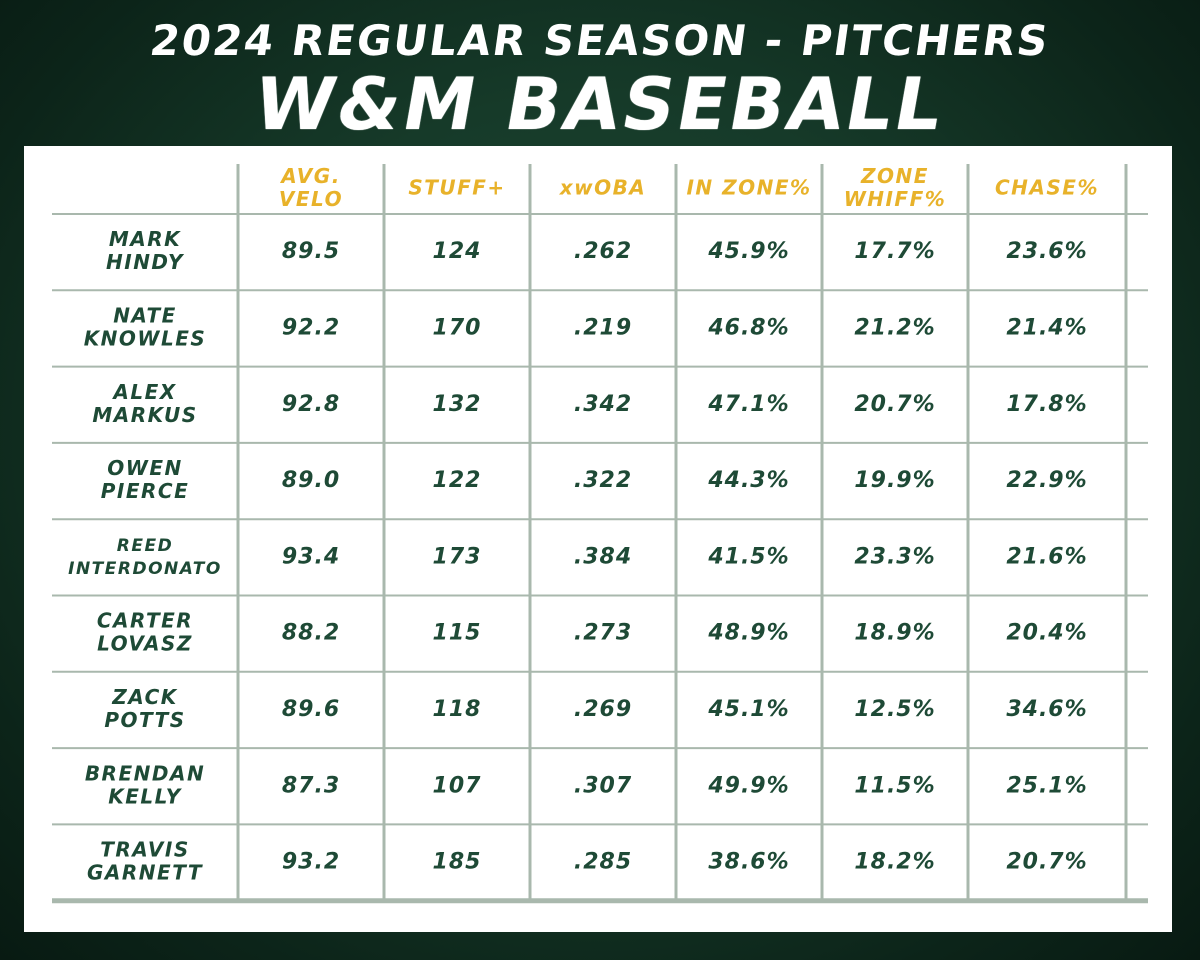  What do you see at coordinates (311, 556) in the screenshot?
I see `stat-value: 93.4` at bounding box center [311, 556].